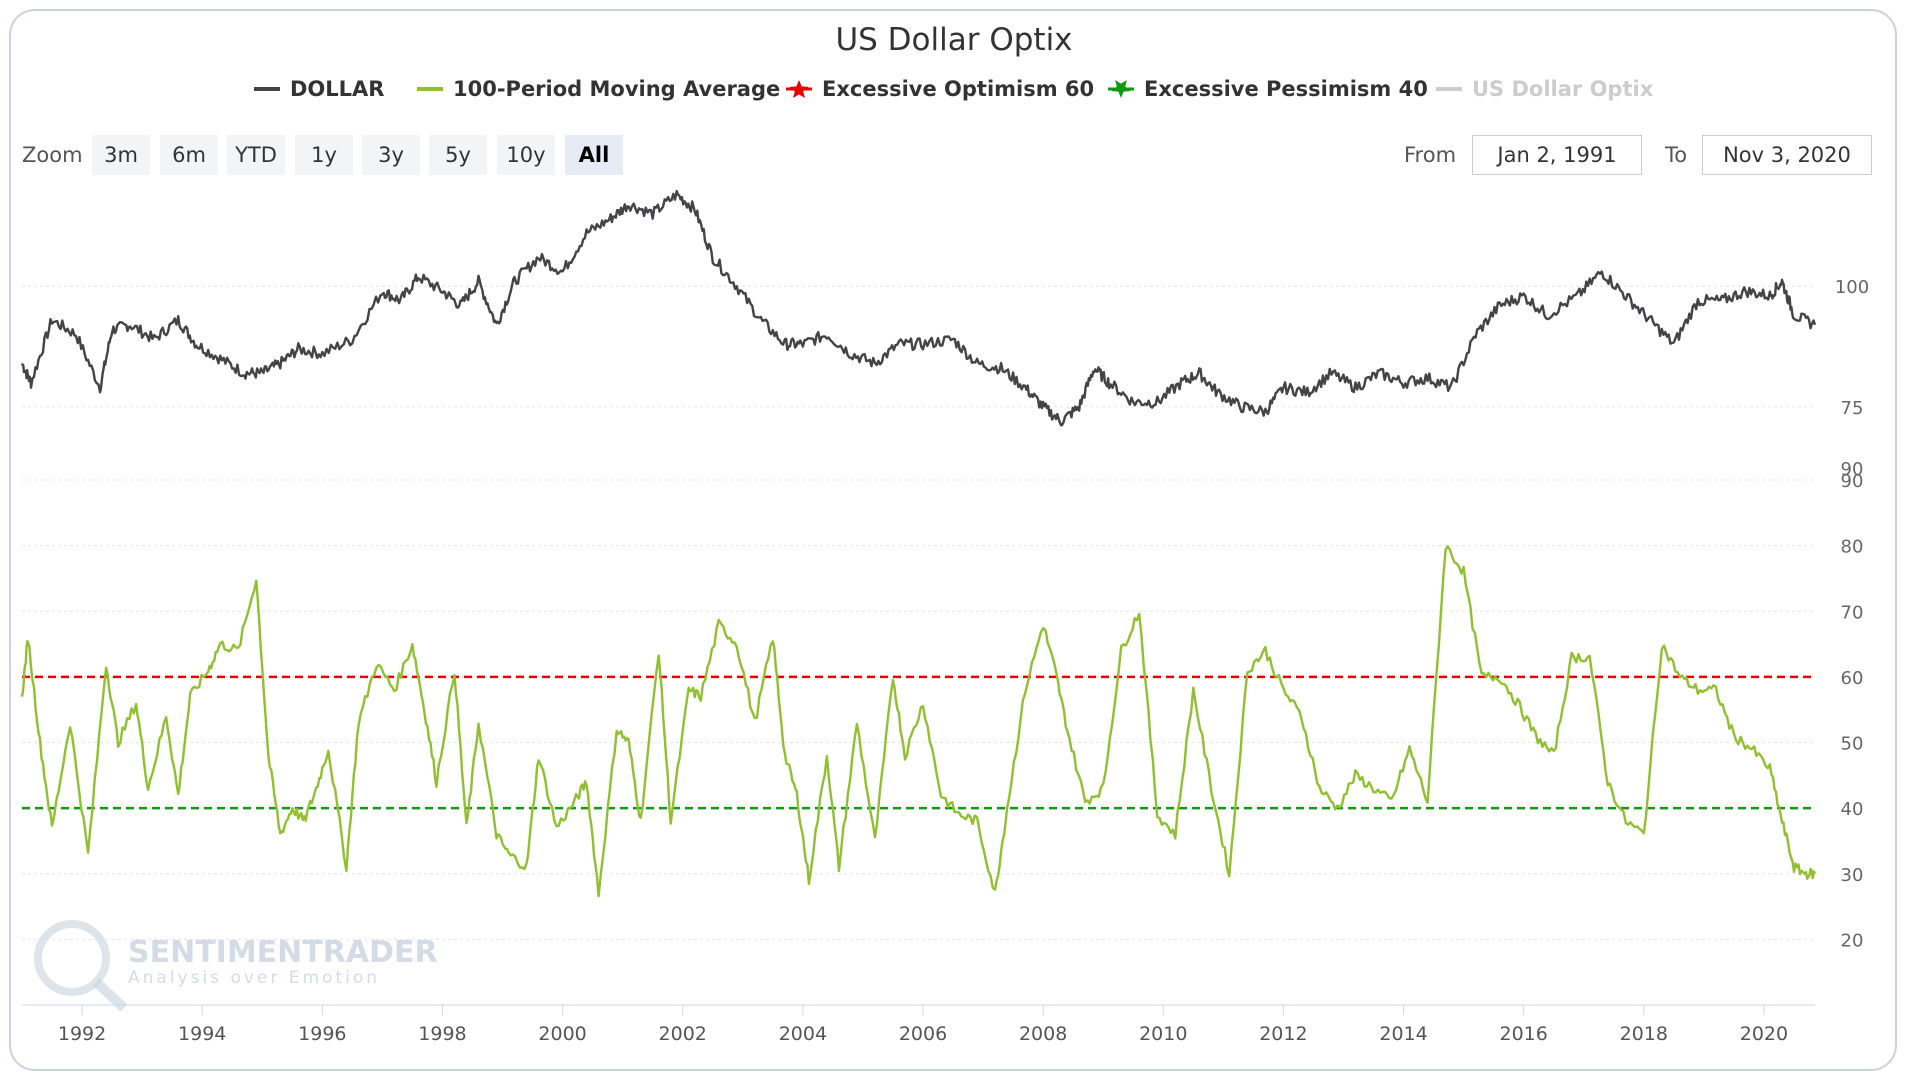 The height and width of the screenshot is (1080, 1908). What do you see at coordinates (324, 155) in the screenshot?
I see `zoom-1y-button: 1y` at bounding box center [324, 155].